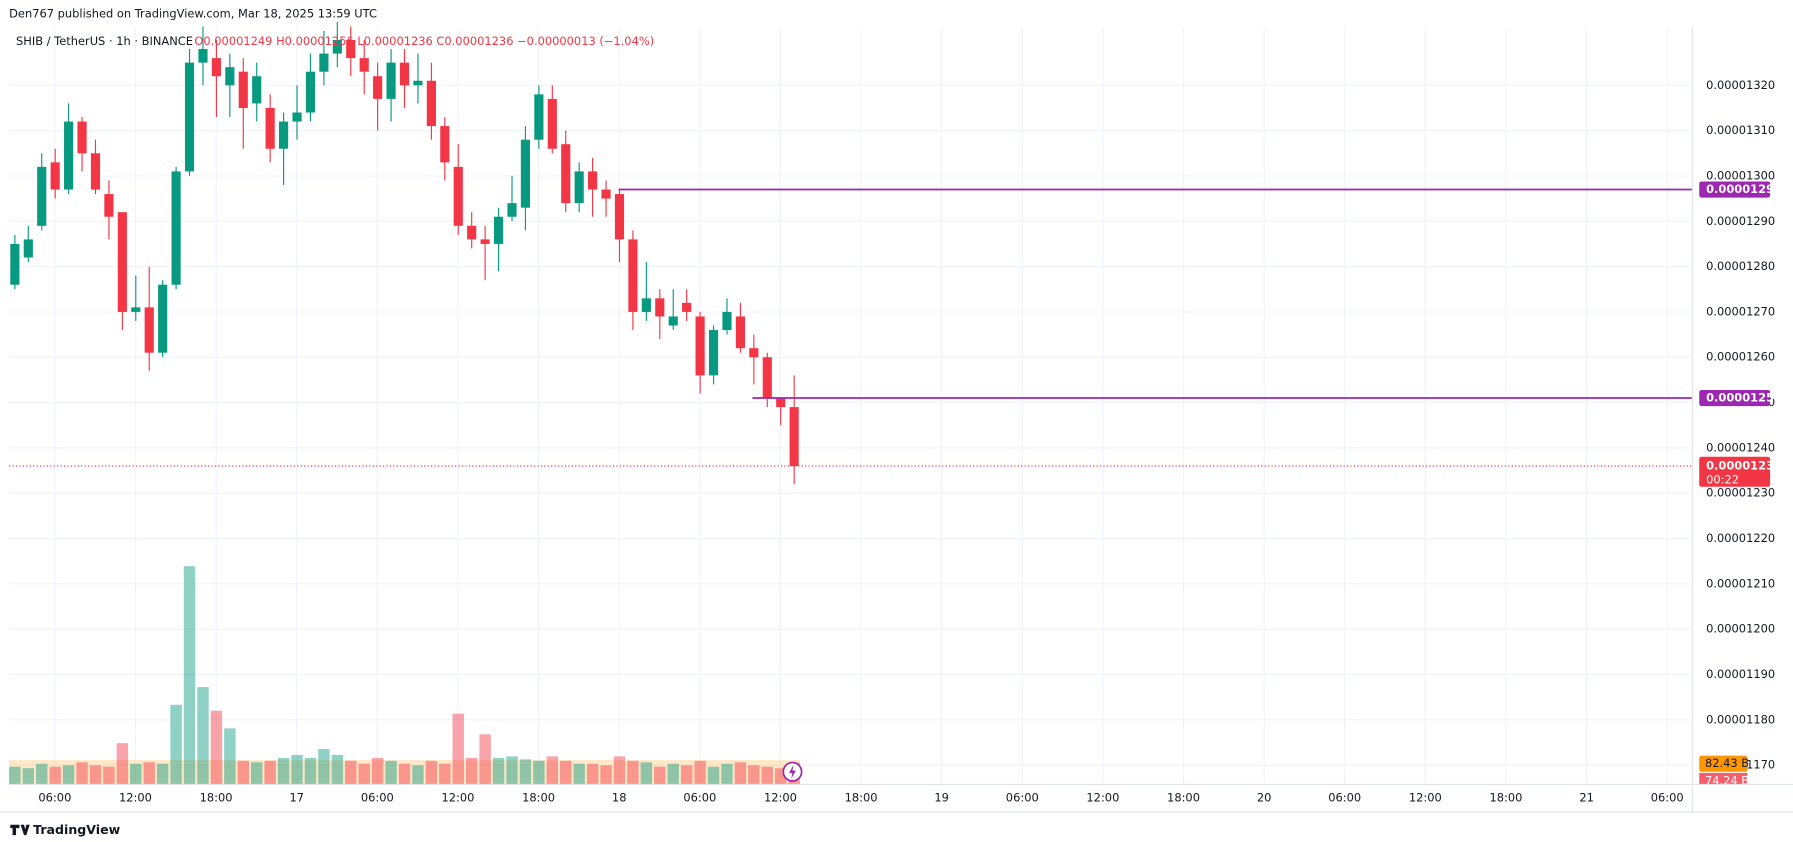 This screenshot has width=1793, height=842. I want to click on price-line-label: 0.00001297, so click(1744, 189).